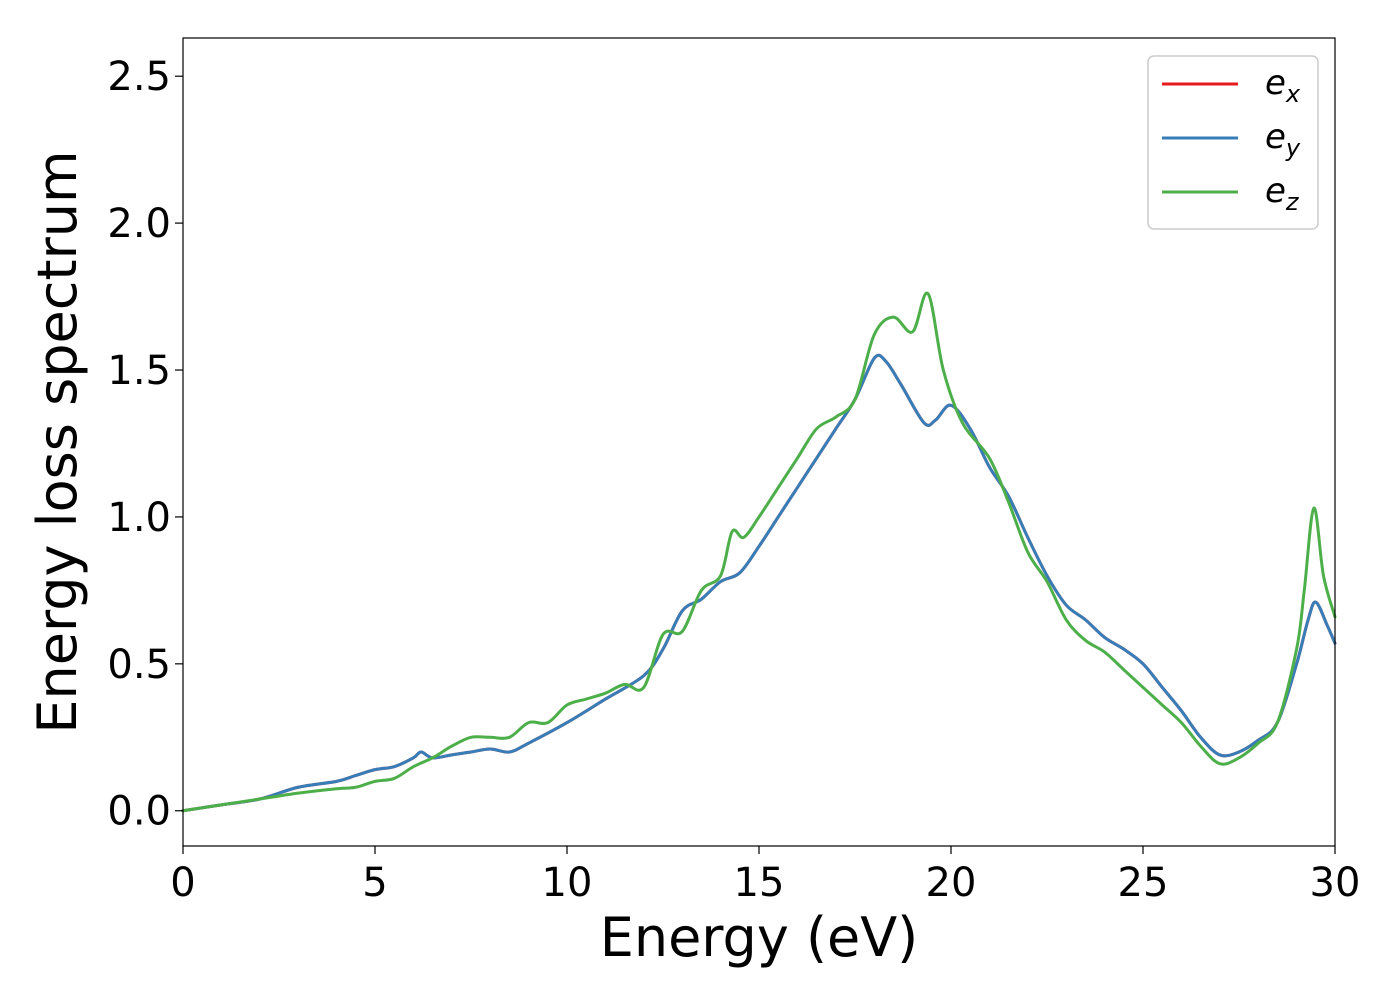  I want to click on x-tick-label: 10, so click(567, 883).